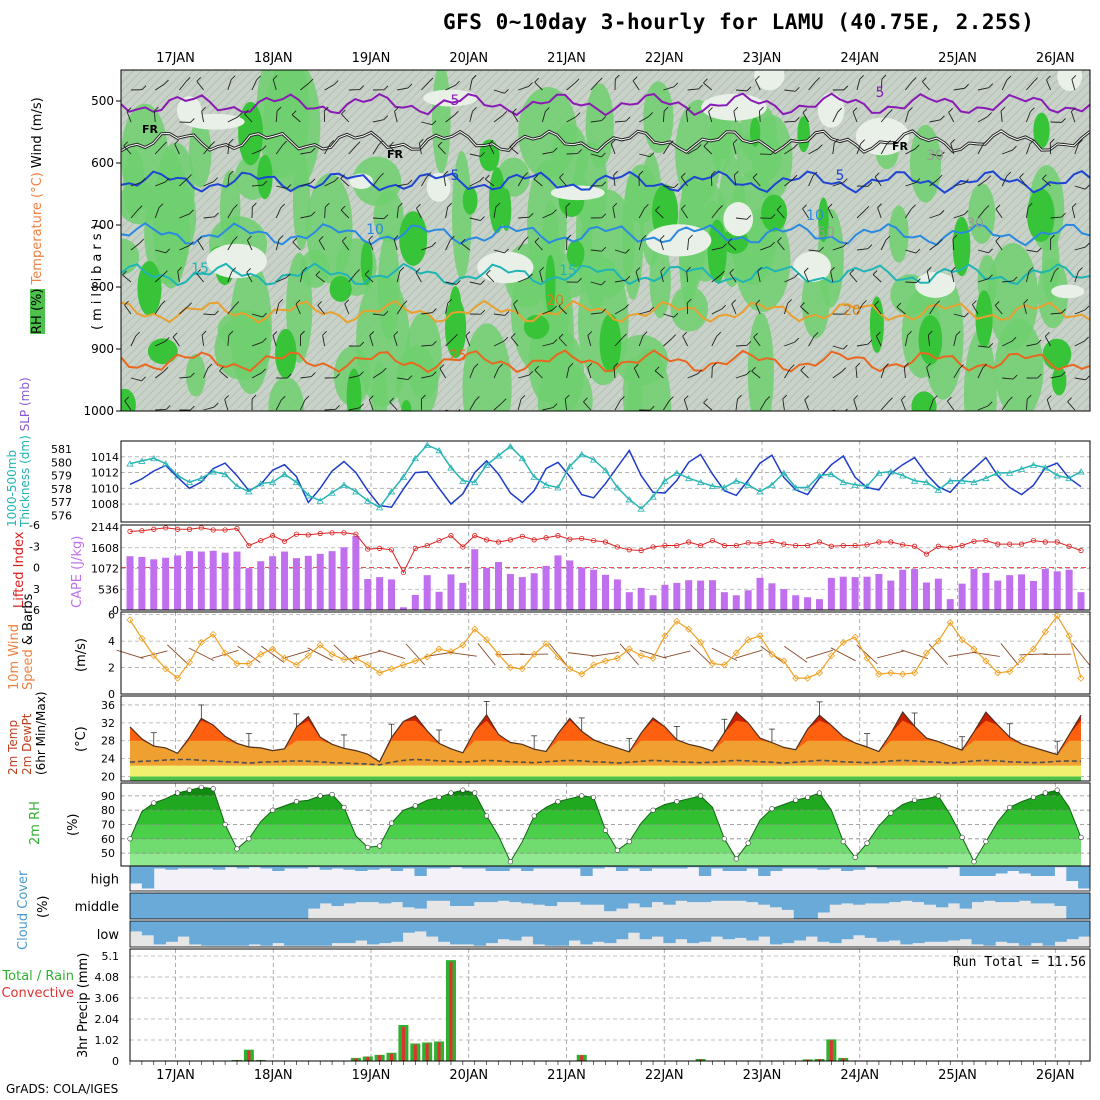  What do you see at coordinates (1068, 291) in the screenshot?
I see `dry-region` at bounding box center [1068, 291].